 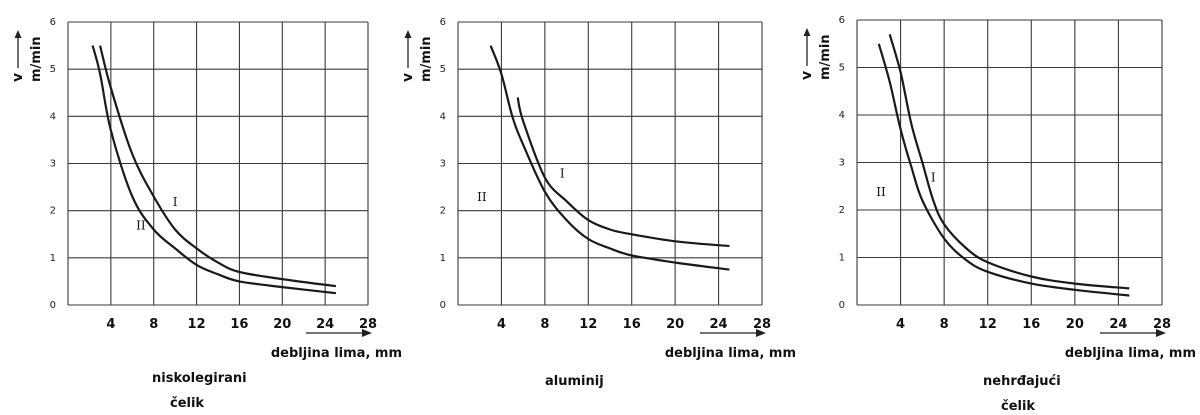 What do you see at coordinates (574, 381) in the screenshot?
I see `material-caption: aluminij` at bounding box center [574, 381].